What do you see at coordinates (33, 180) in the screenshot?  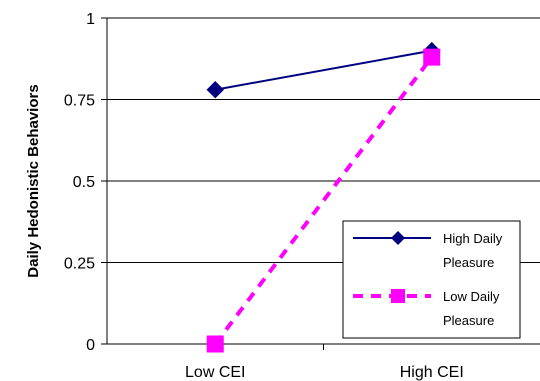 I see `y-axis-label: Daily Hedonistic Behaviors` at bounding box center [33, 180].